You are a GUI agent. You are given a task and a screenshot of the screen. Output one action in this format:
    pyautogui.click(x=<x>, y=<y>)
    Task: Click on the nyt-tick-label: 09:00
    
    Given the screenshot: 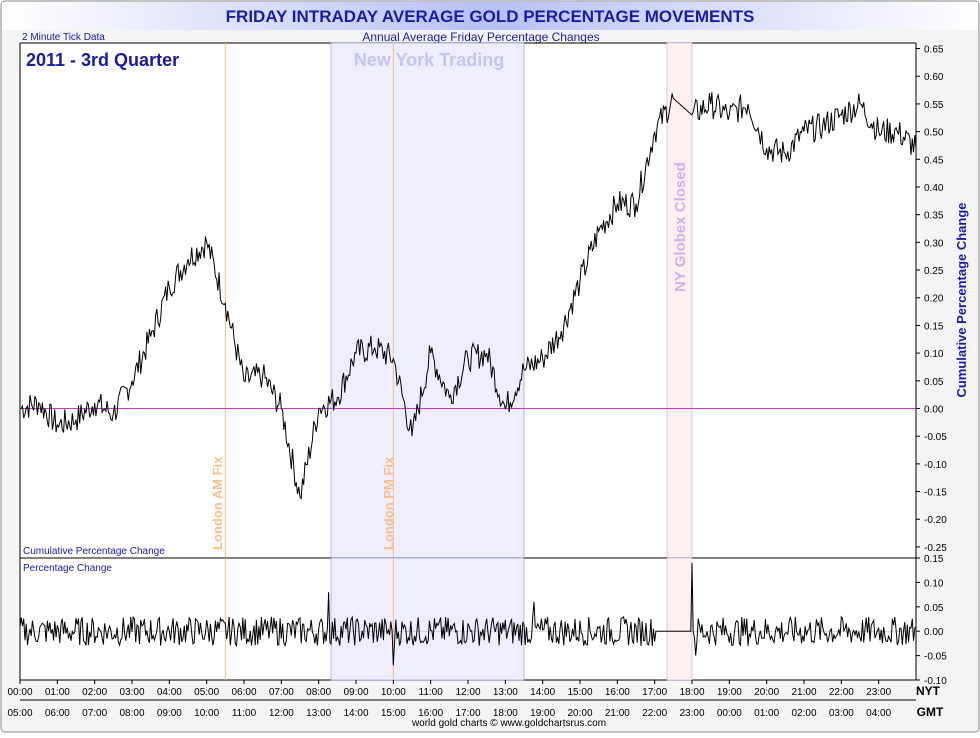 What is the action you would take?
    pyautogui.click(x=355, y=692)
    